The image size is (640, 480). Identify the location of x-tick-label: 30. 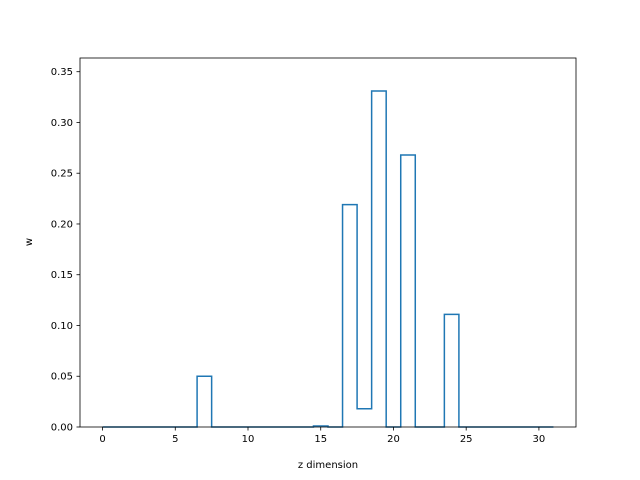
(539, 439).